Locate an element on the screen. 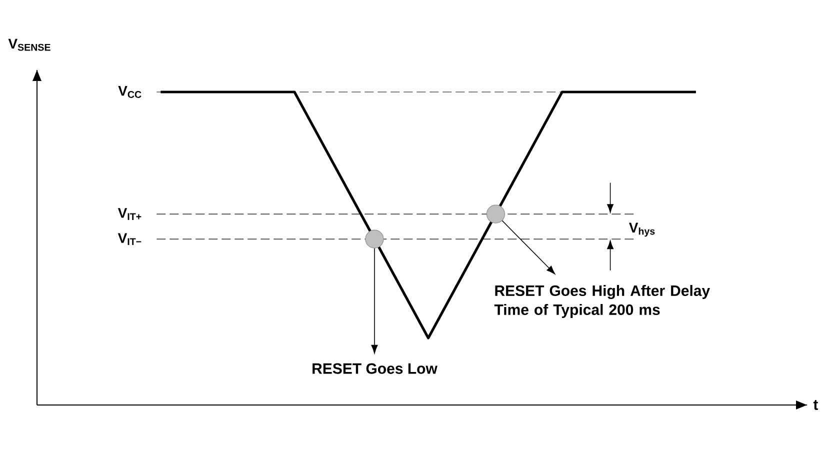  ref-line-label: V$_{IT+}$ is located at coordinates (130, 214).